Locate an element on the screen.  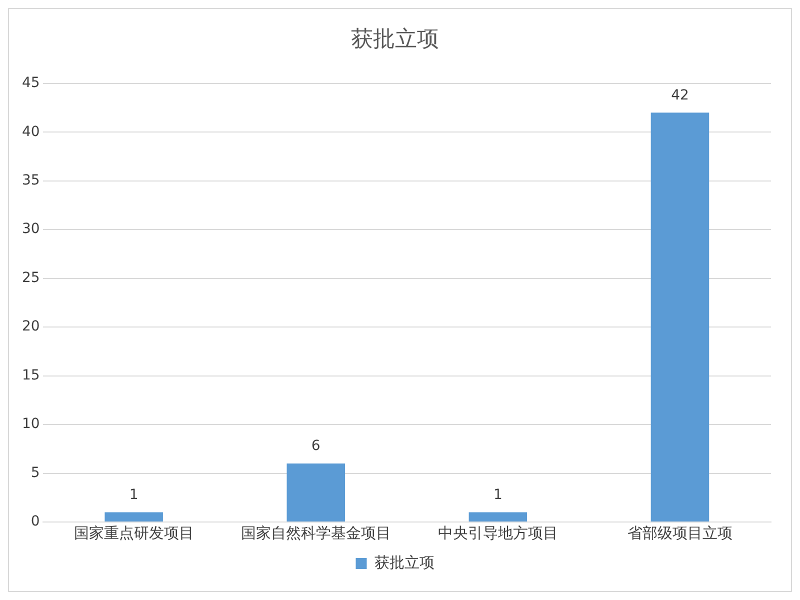
y-tick-label: 35 is located at coordinates (31, 180).